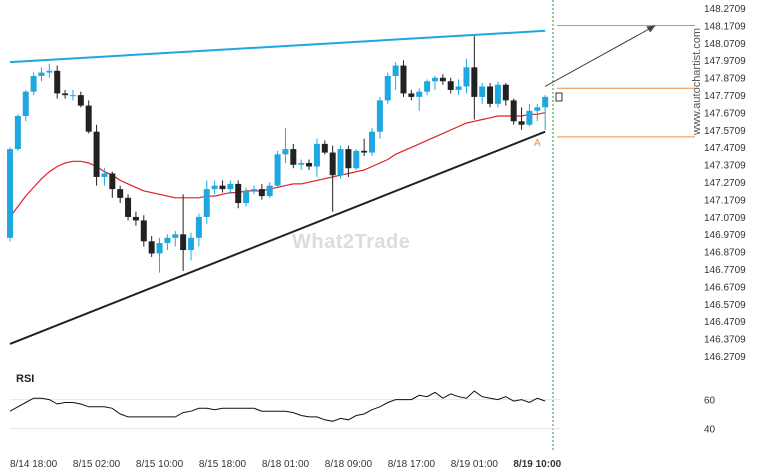 Image resolution: width=760 pixels, height=475 pixels. Describe the element at coordinates (725, 61) in the screenshot. I see `y-tick-label: 147.9709` at that location.